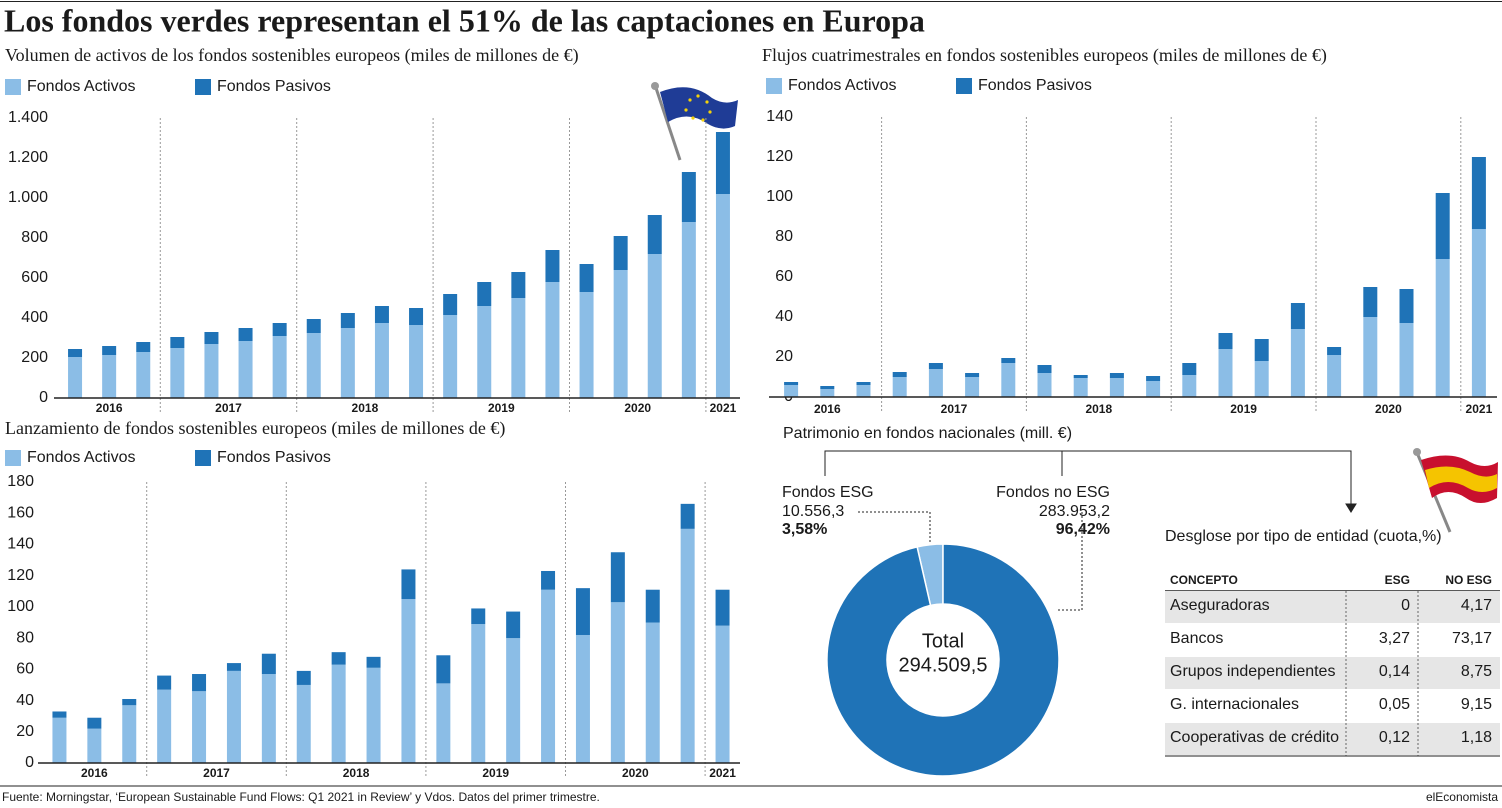 Image resolution: width=1502 pixels, height=808 pixels. I want to click on y-tick-label: 1.400, so click(28, 117).